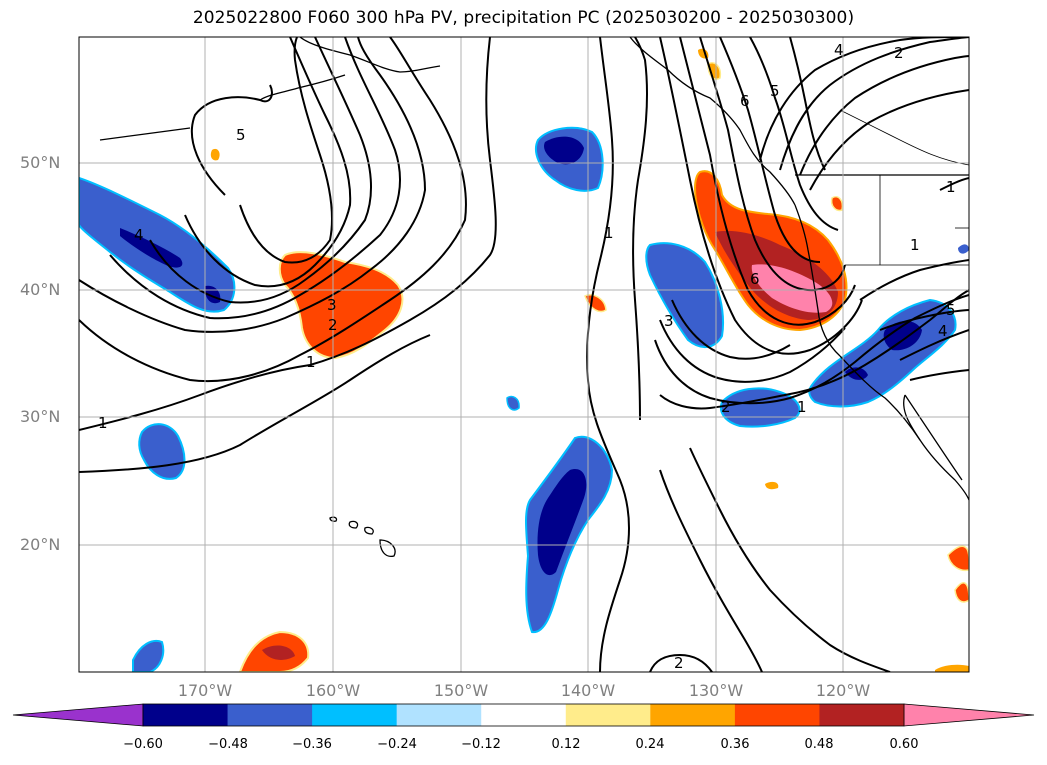  I want to click on colorbar, so click(523, 715).